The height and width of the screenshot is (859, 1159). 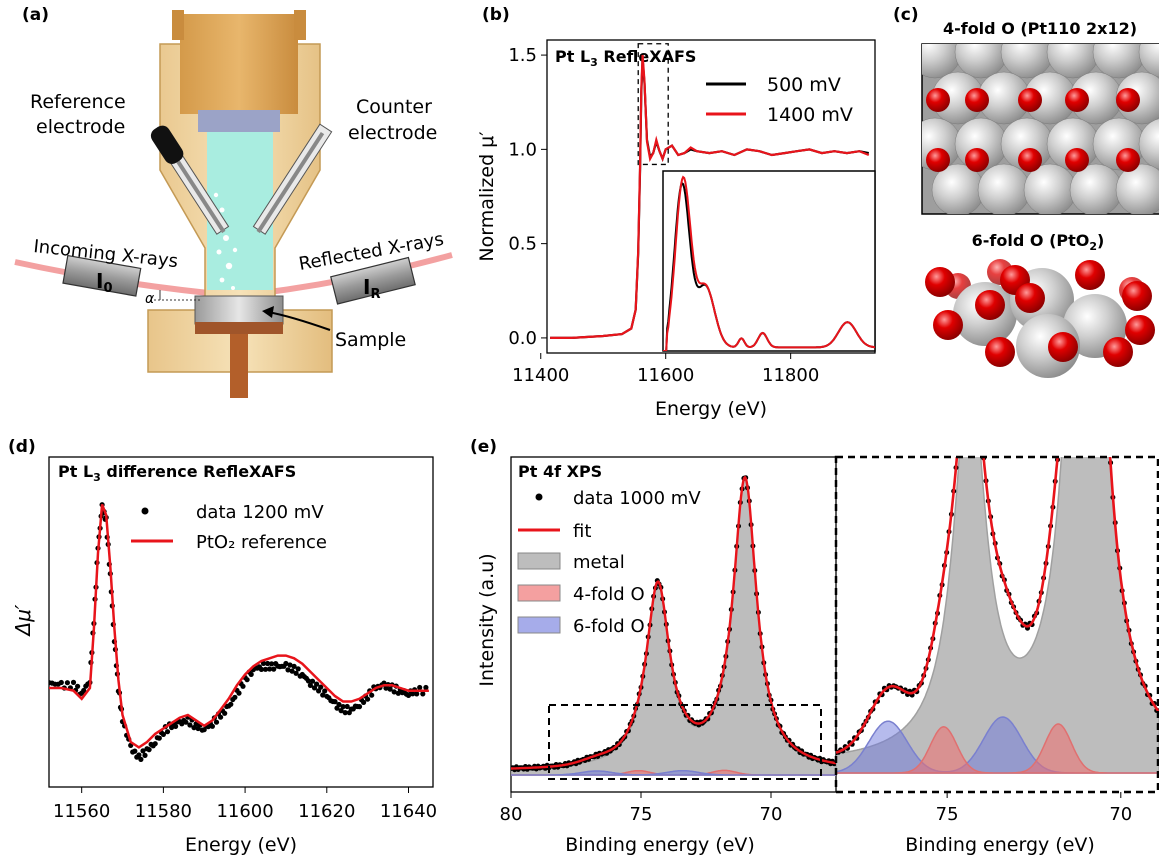 I want to click on title-subscript: 3, so click(x=97, y=477).